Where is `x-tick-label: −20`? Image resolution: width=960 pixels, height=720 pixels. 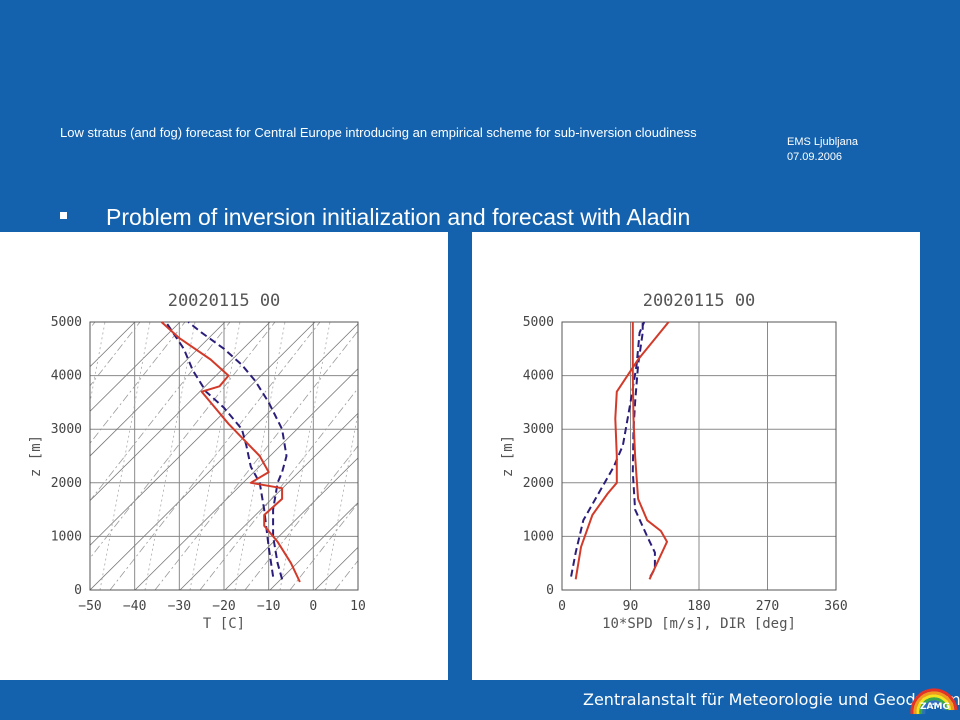
x-tick-label: −20 is located at coordinates (223, 606).